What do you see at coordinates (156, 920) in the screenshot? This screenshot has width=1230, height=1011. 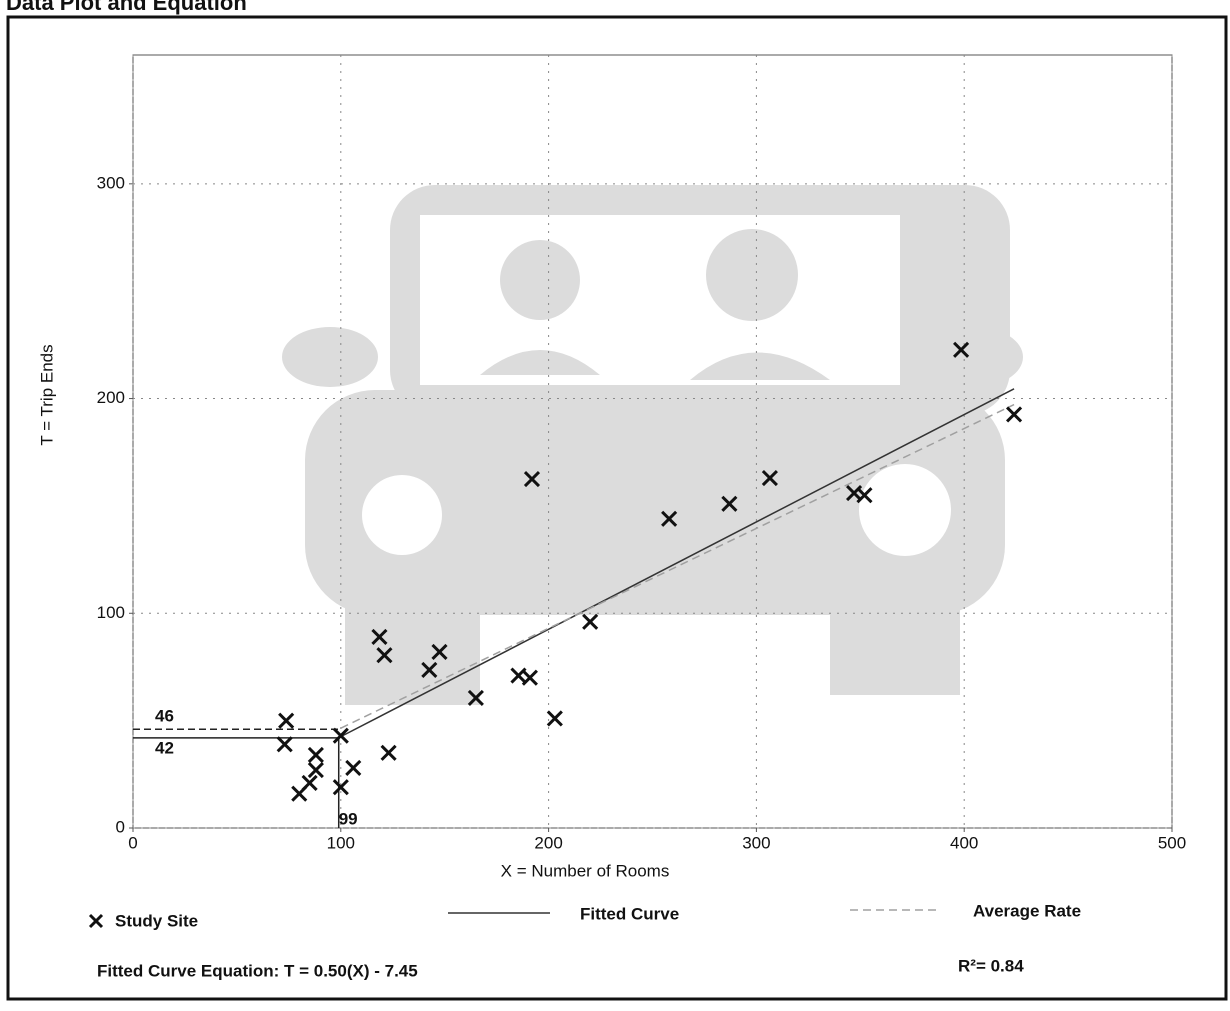 I see `legend-label: Study Site` at bounding box center [156, 920].